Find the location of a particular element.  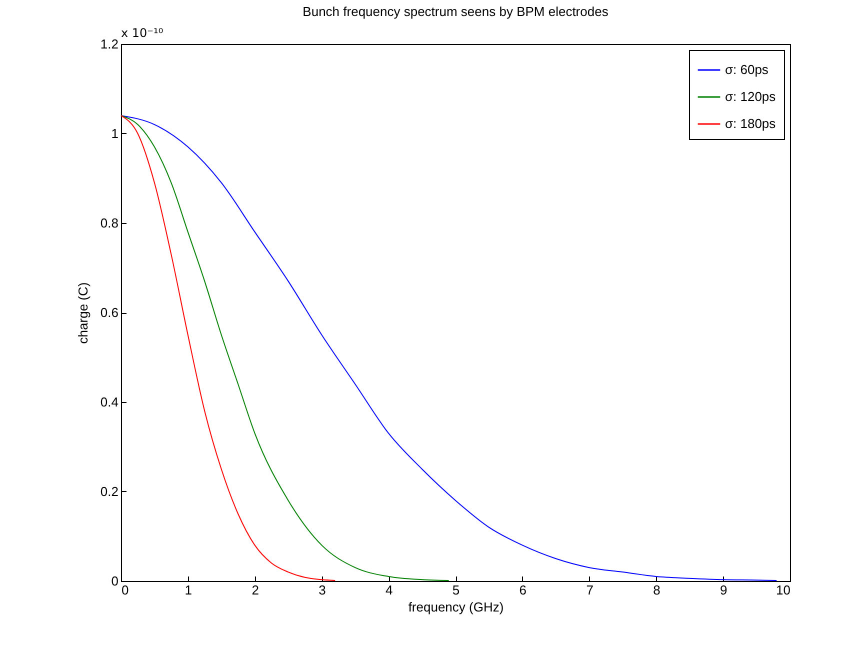

x-tick-label: 5 is located at coordinates (456, 590).